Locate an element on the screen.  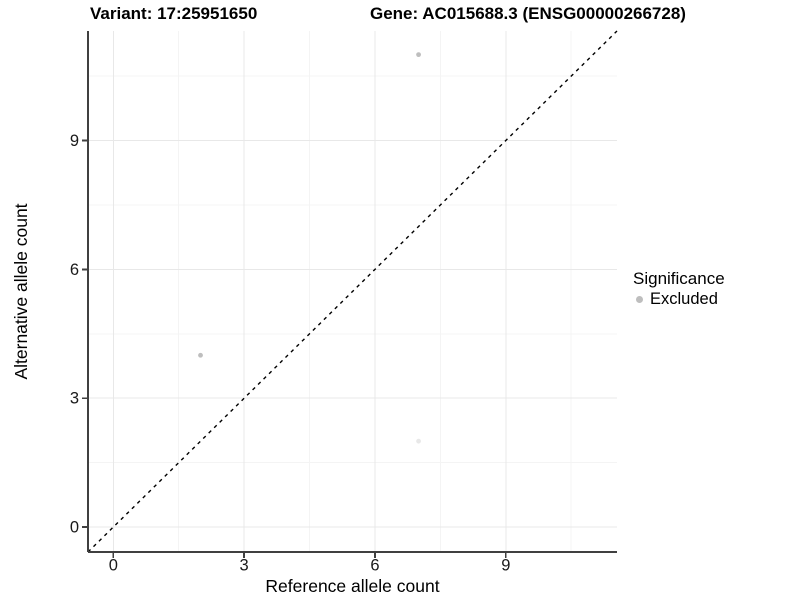
legend-item-excluded: Excluded is located at coordinates (678, 299).